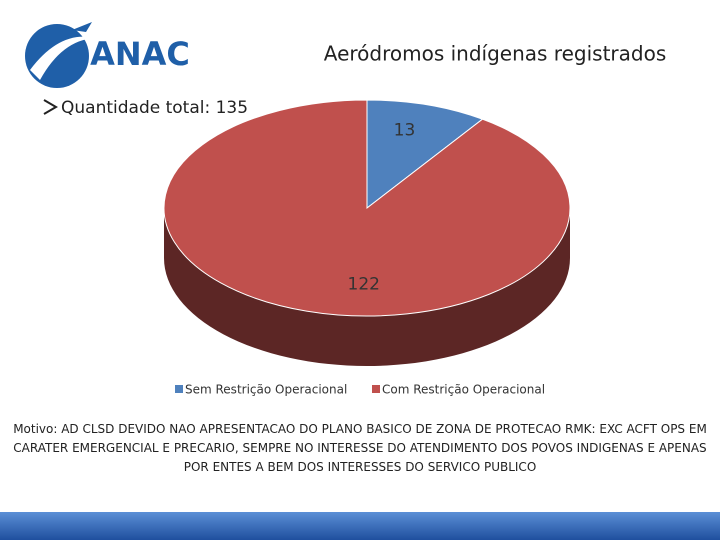  What do you see at coordinates (495, 54) in the screenshot?
I see `chart-title: Aeródromos indígenas registrados` at bounding box center [495, 54].